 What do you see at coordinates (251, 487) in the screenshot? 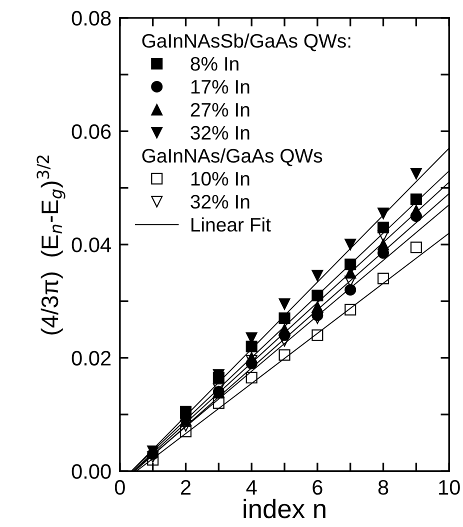
I see `x-tick-label: 4` at bounding box center [251, 487].